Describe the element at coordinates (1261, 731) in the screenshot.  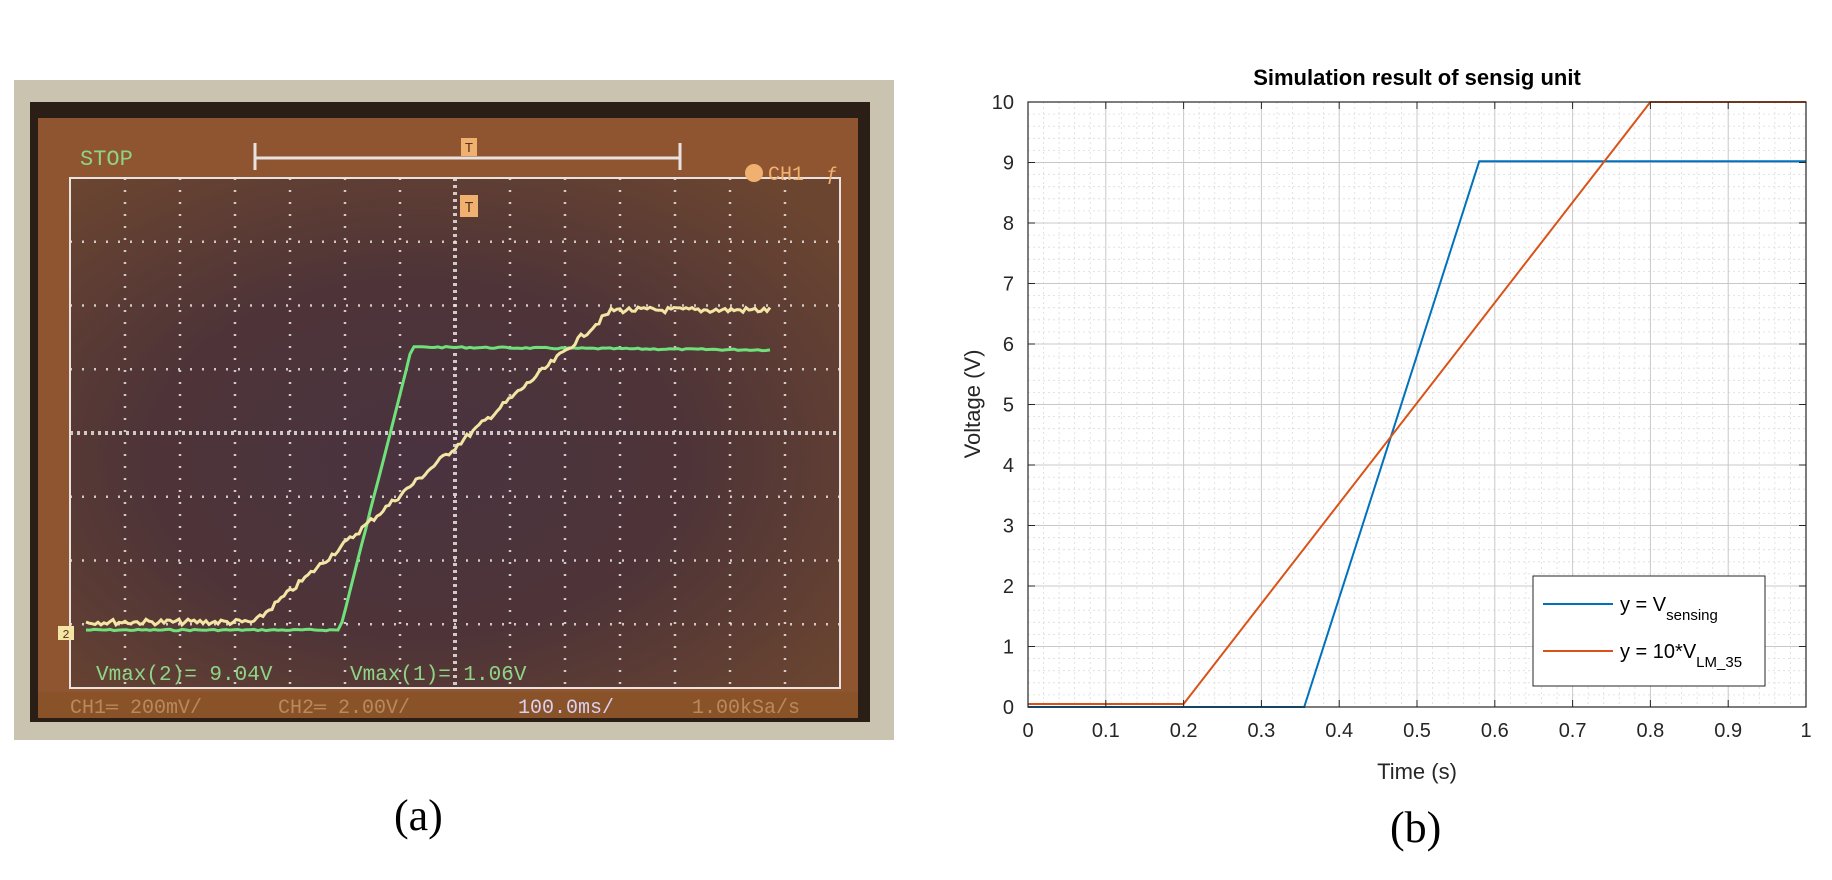
I see `x-tick-label: 0.3` at that location.